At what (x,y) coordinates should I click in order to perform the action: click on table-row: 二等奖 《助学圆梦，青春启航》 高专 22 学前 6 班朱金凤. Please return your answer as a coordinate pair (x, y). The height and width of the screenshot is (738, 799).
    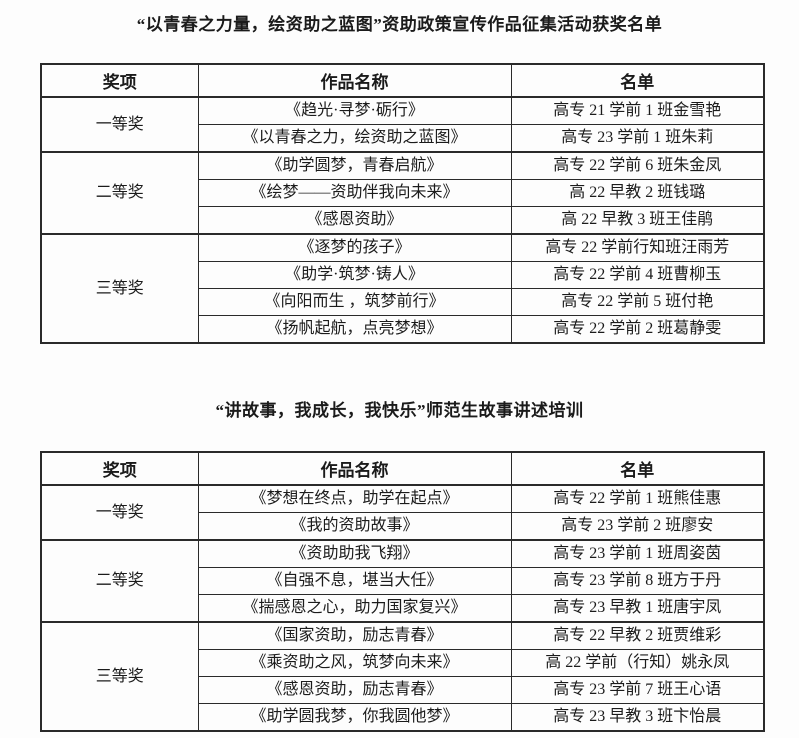
    Looking at the image, I should click on (402, 193).